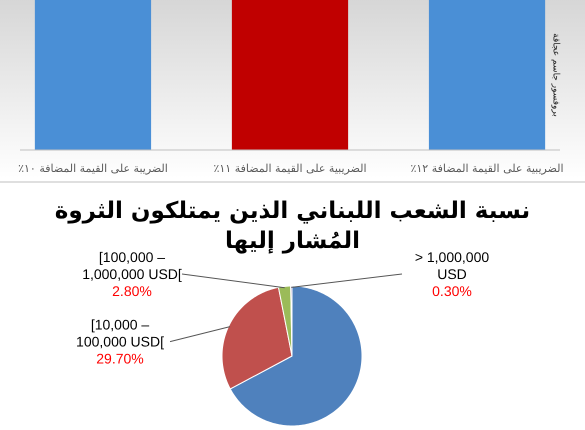  What do you see at coordinates (487, 168) in the screenshot?
I see `x-tick-label: الضريبية على القيمة المضافة ١٢٪` at bounding box center [487, 168].